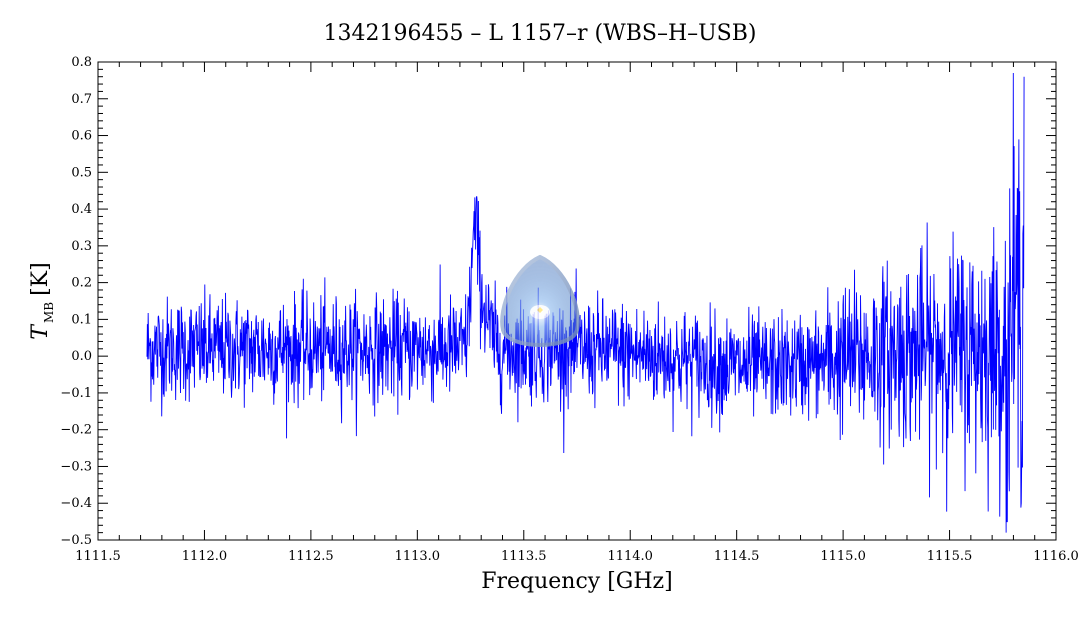  Describe the element at coordinates (737, 556) in the screenshot. I see `x-tick-label: 1114.5` at that location.